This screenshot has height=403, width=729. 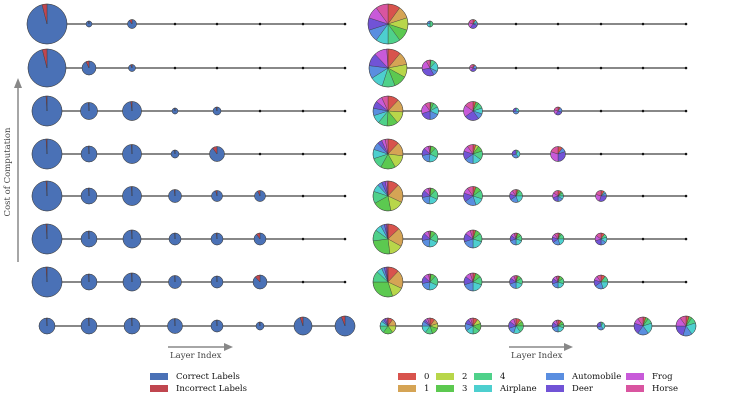 What do you see at coordinates (465, 389) in the screenshot?
I see `legend-label: 3` at bounding box center [465, 389].